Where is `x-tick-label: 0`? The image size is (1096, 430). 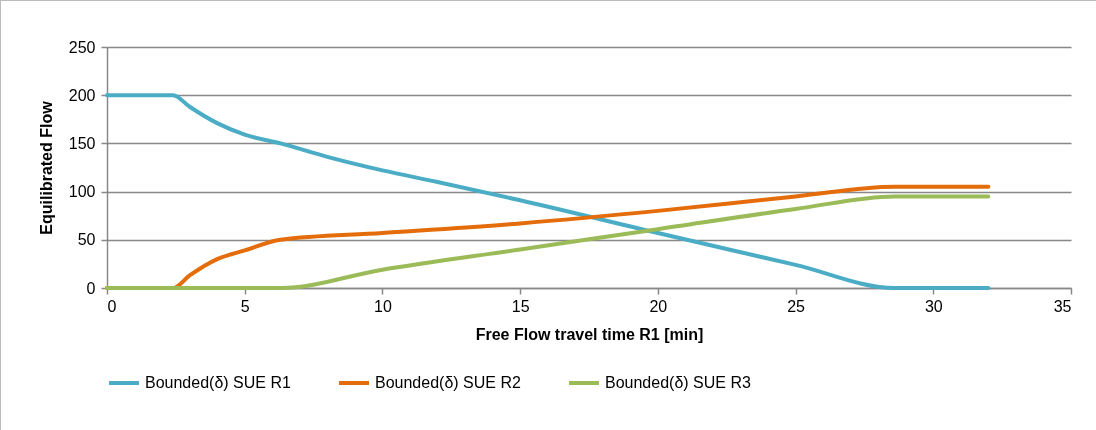 x-tick-label: 0 is located at coordinates (112, 306).